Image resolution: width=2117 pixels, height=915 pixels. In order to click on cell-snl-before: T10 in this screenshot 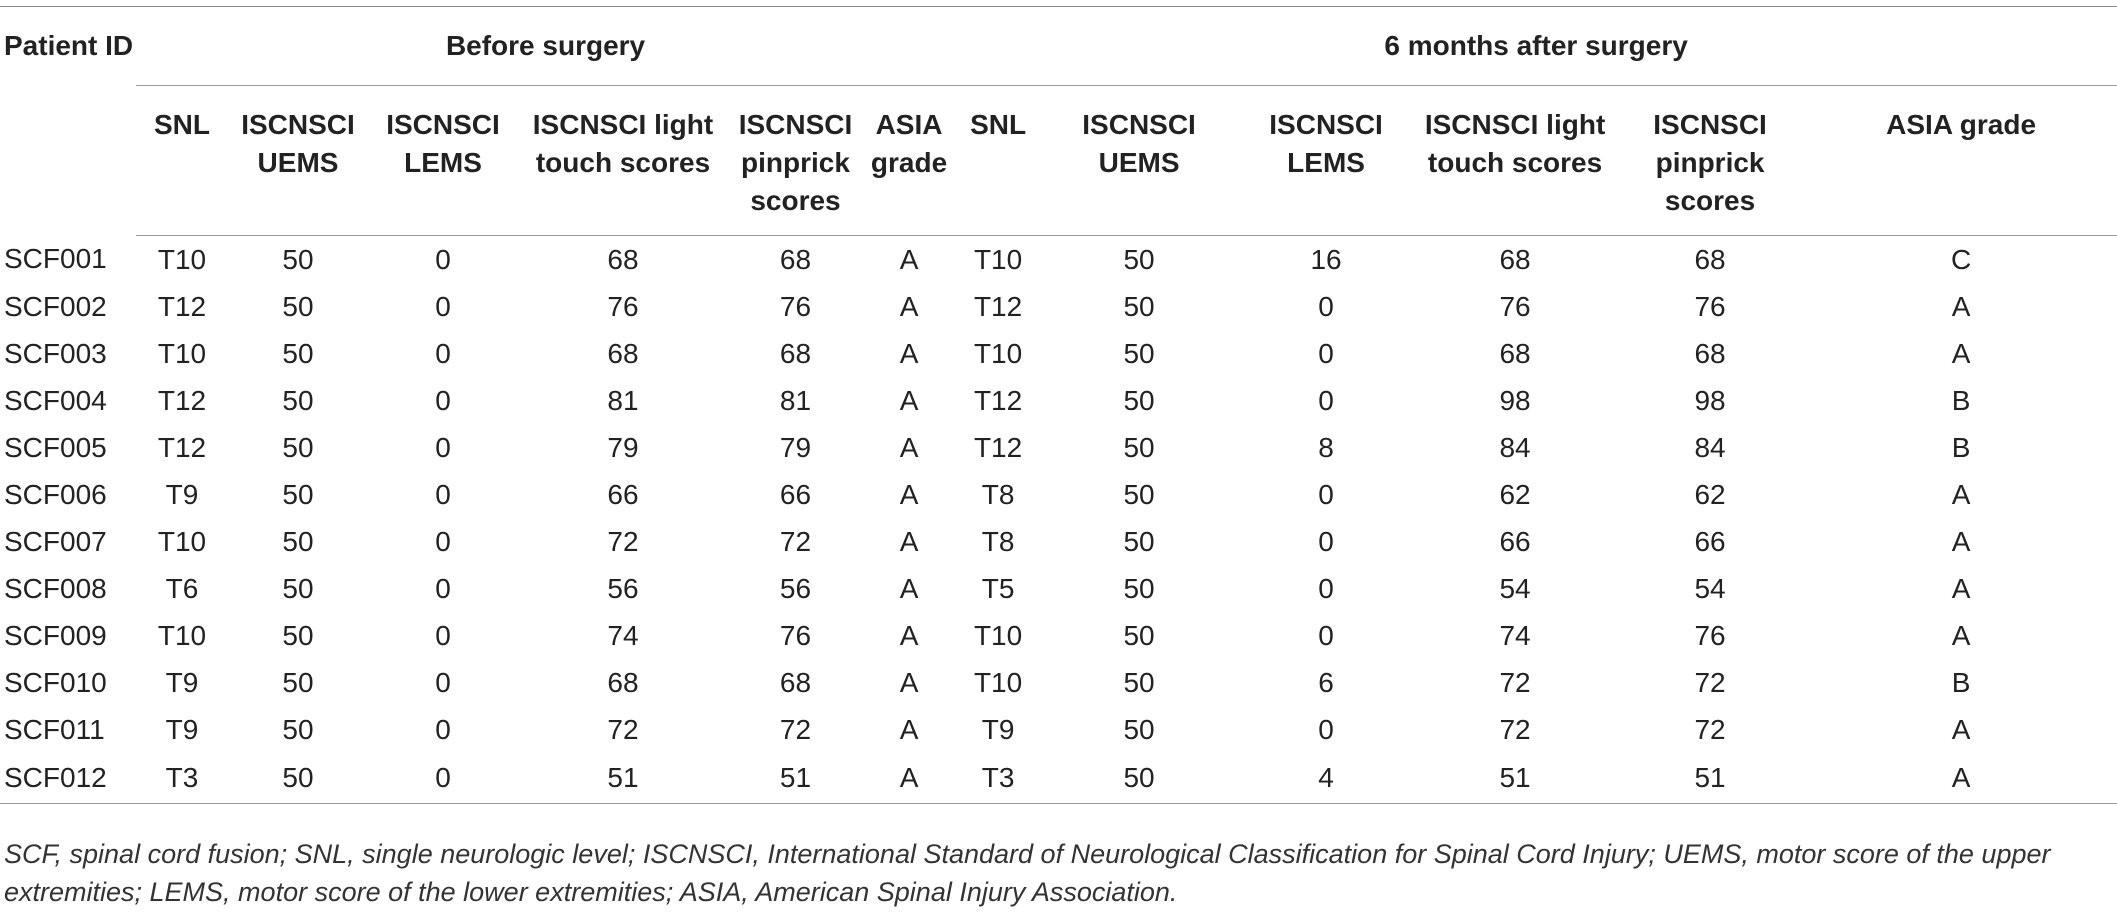, I will do `click(182, 541)`.